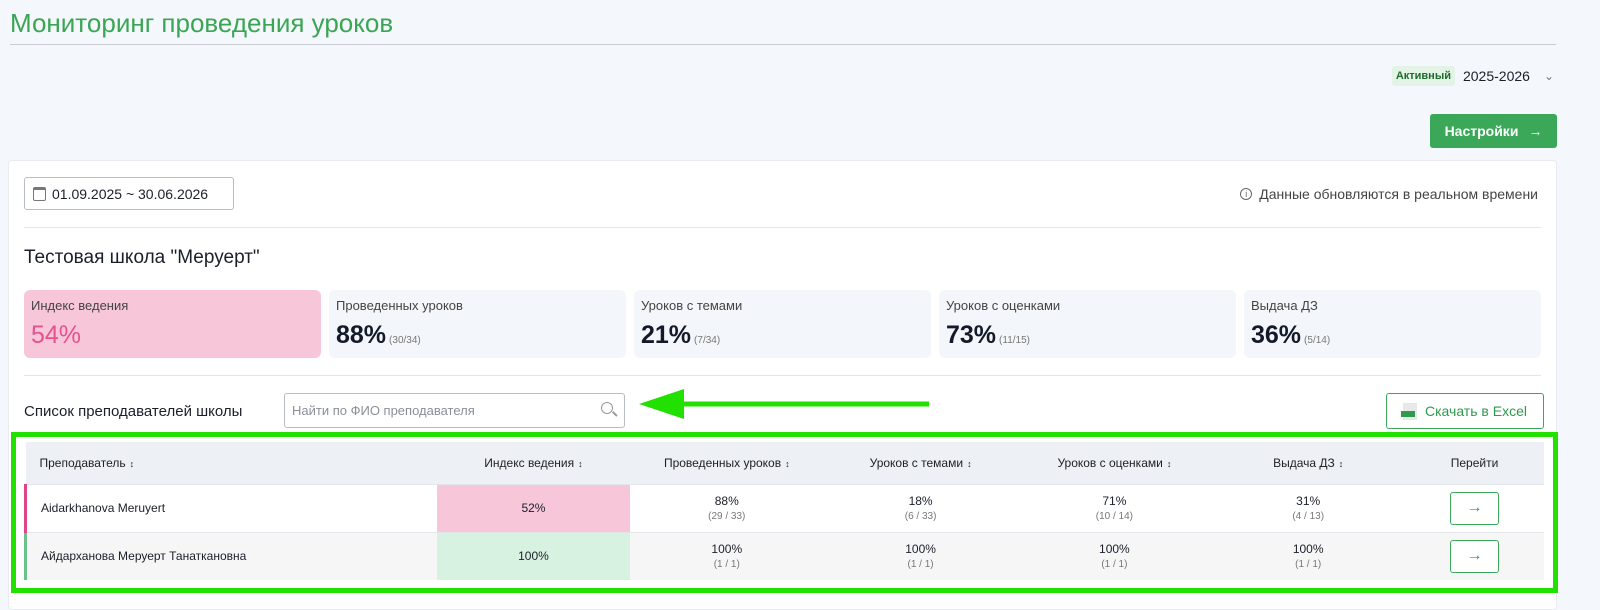  What do you see at coordinates (1114, 507) in the screenshot?
I see `grades-cell: 71% (10 / 14)` at bounding box center [1114, 507].